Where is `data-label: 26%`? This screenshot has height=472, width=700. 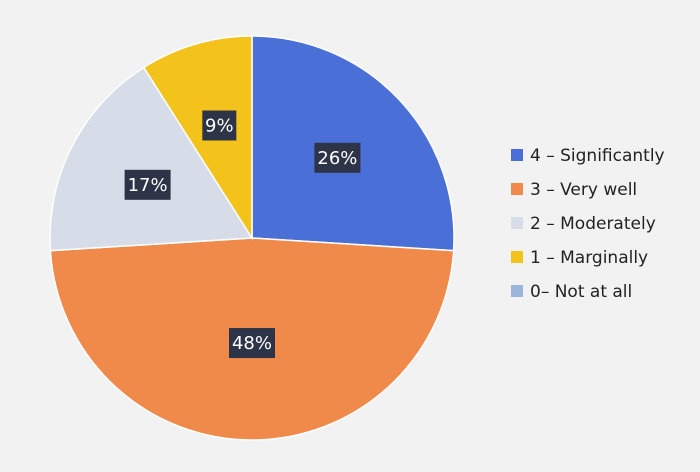 data-label: 26% is located at coordinates (337, 157).